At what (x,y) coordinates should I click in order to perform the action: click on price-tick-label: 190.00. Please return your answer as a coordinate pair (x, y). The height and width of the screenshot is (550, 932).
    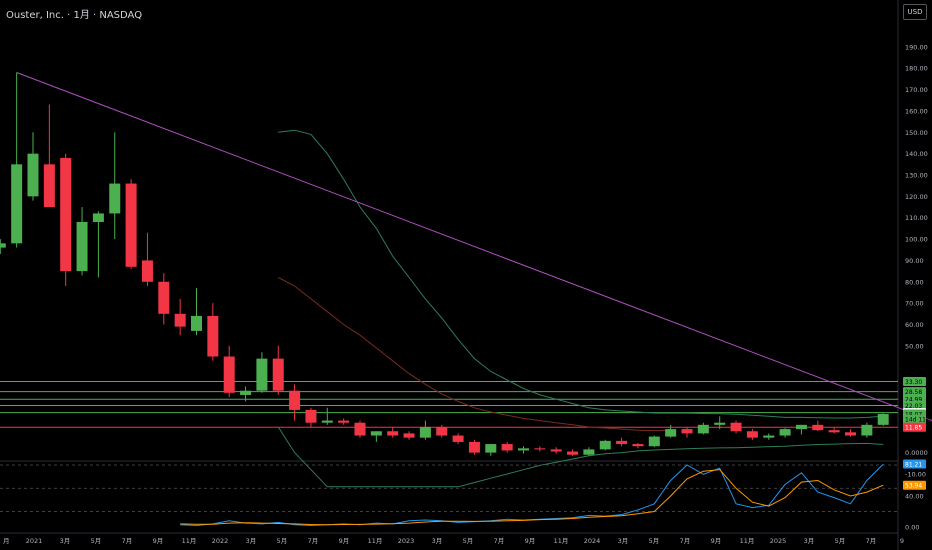
    Looking at the image, I should click on (916, 47).